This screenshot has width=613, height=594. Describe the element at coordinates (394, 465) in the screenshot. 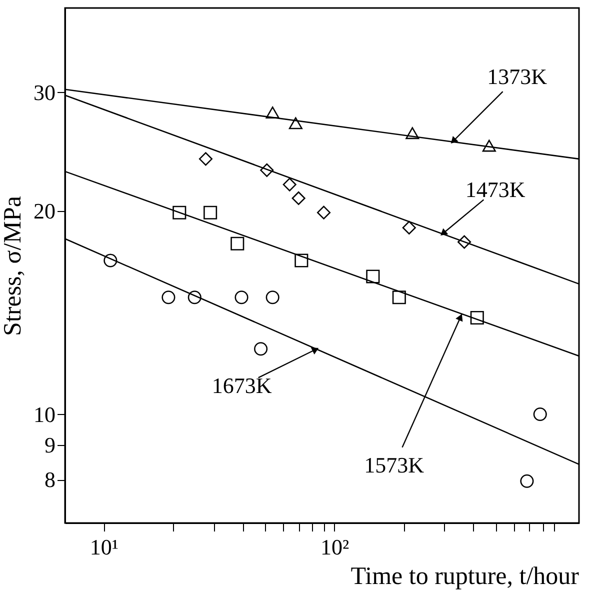

I see `annotation: 1573K` at that location.